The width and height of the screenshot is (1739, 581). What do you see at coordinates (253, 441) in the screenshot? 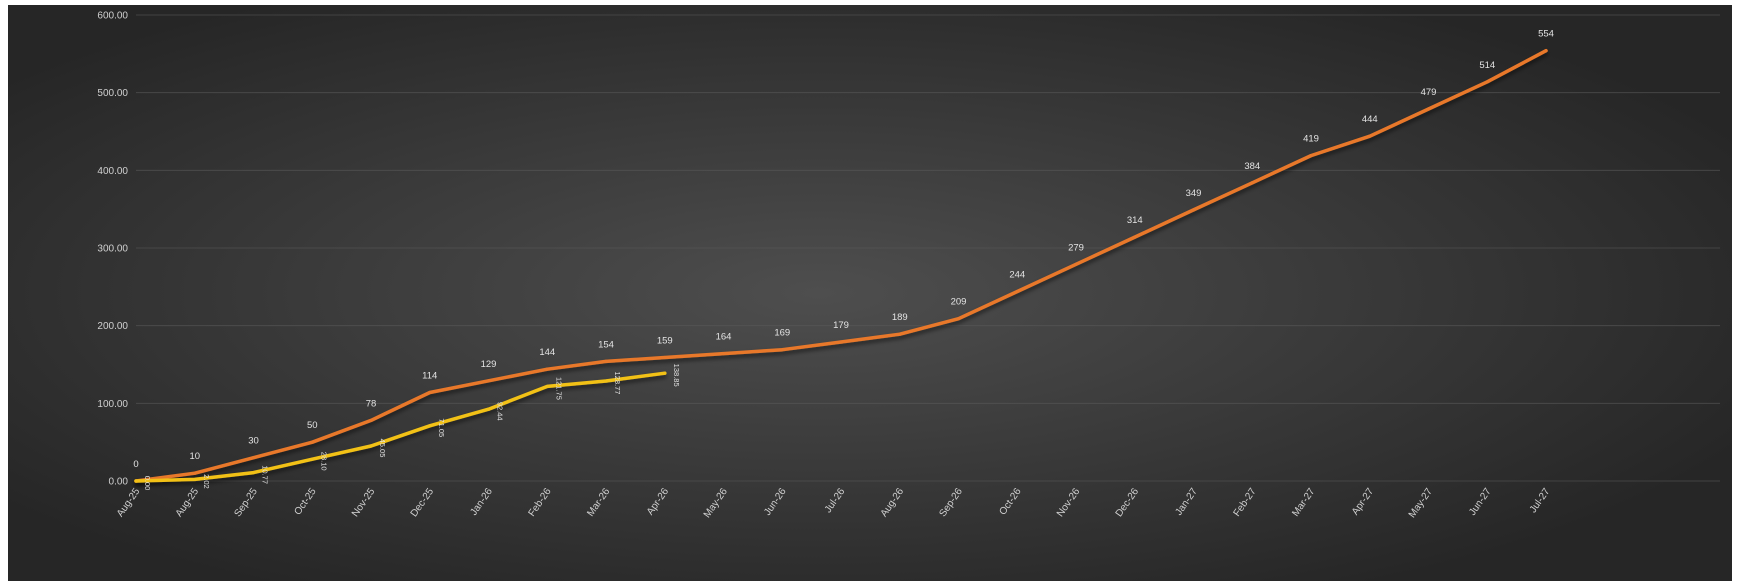
I see `data-label: 30` at bounding box center [253, 441].